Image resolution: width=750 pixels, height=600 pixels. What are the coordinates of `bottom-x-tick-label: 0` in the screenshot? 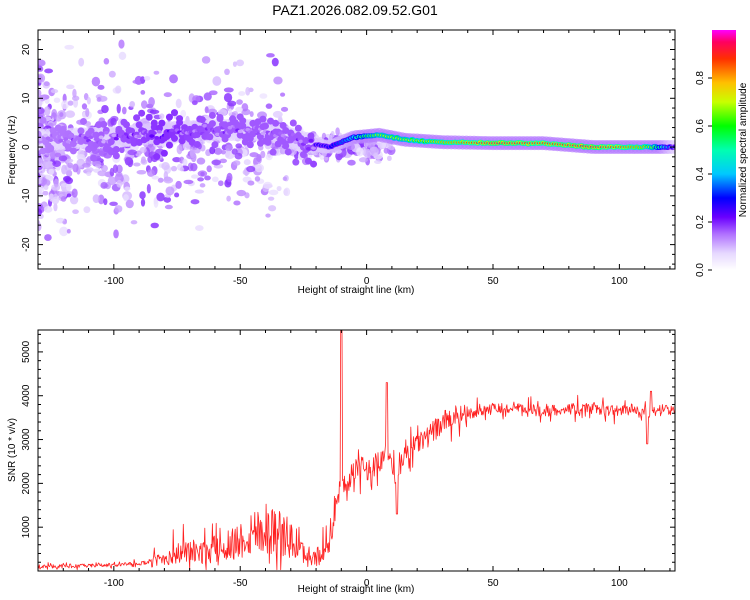 It's located at (367, 583).